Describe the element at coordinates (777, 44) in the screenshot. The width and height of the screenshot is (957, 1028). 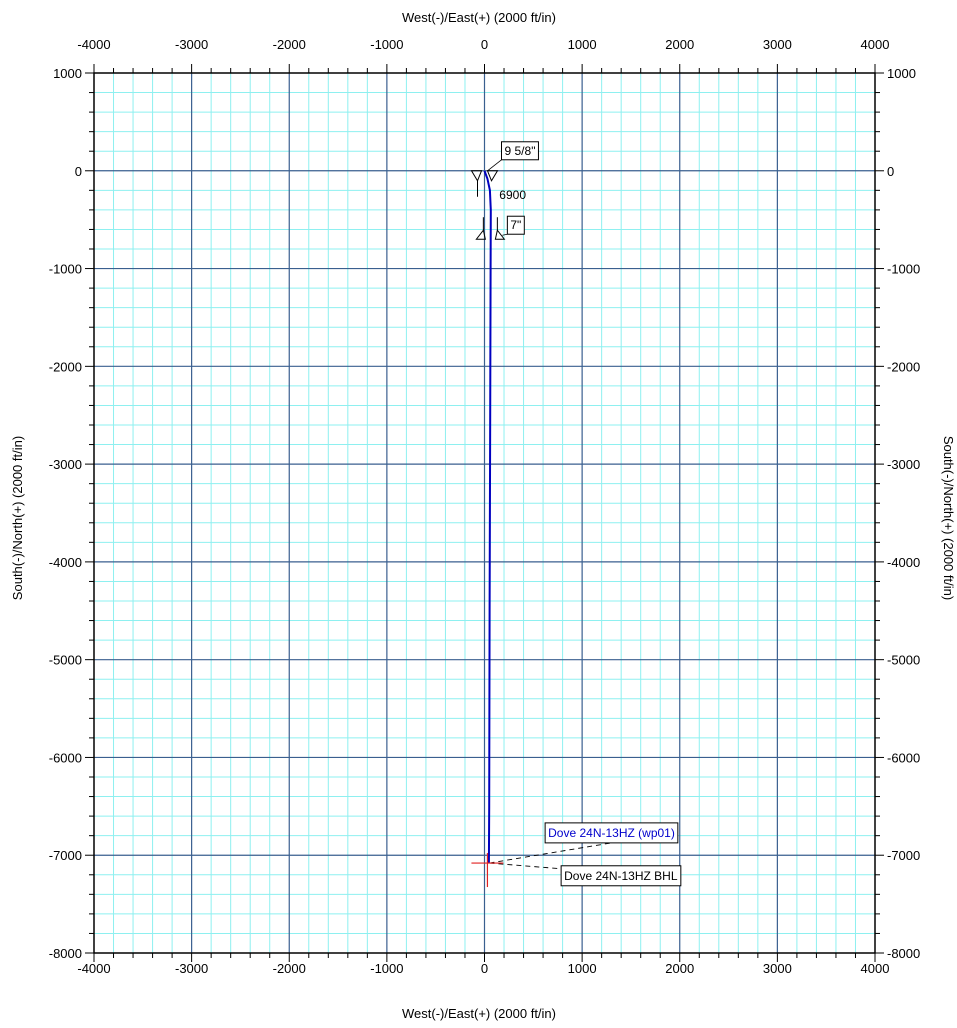
I see `x-tick-label-top: 3000` at that location.